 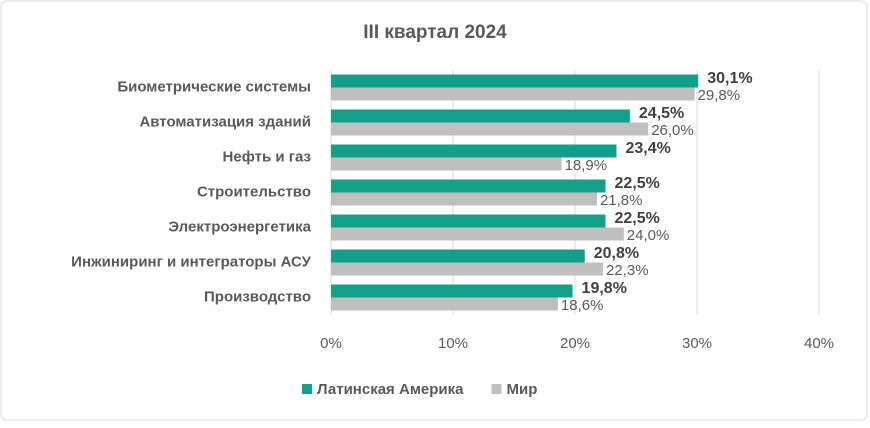 What do you see at coordinates (214, 86) in the screenshot?
I see `y-tick-label: Биометрические системы` at bounding box center [214, 86].